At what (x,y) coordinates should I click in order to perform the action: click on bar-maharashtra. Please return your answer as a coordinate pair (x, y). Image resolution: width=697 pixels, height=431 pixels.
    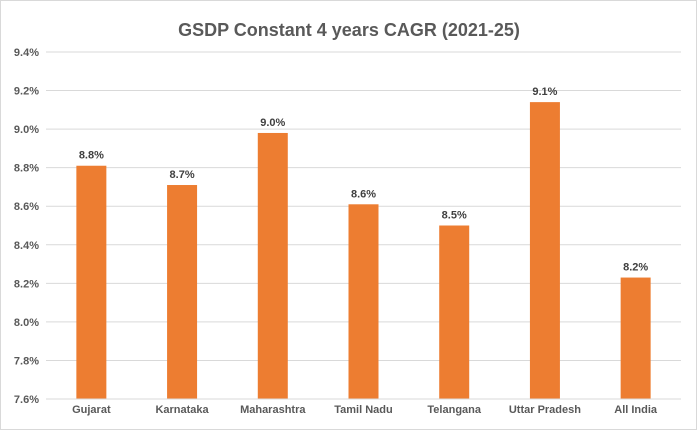
    Looking at the image, I should click on (272, 265).